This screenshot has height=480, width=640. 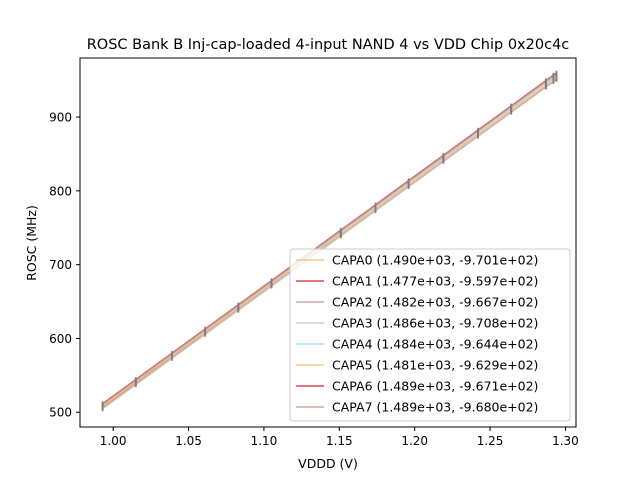 I want to click on x-tick-label: 1.25, so click(x=490, y=441).